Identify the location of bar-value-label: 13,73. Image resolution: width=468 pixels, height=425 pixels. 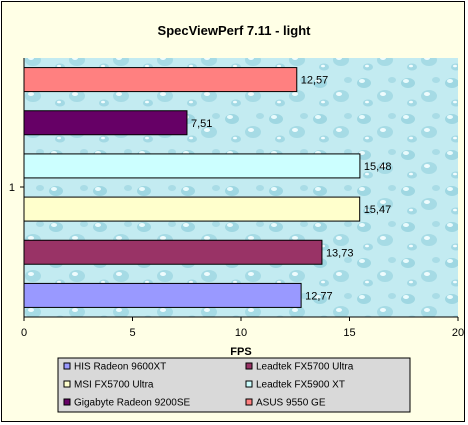
(340, 253).